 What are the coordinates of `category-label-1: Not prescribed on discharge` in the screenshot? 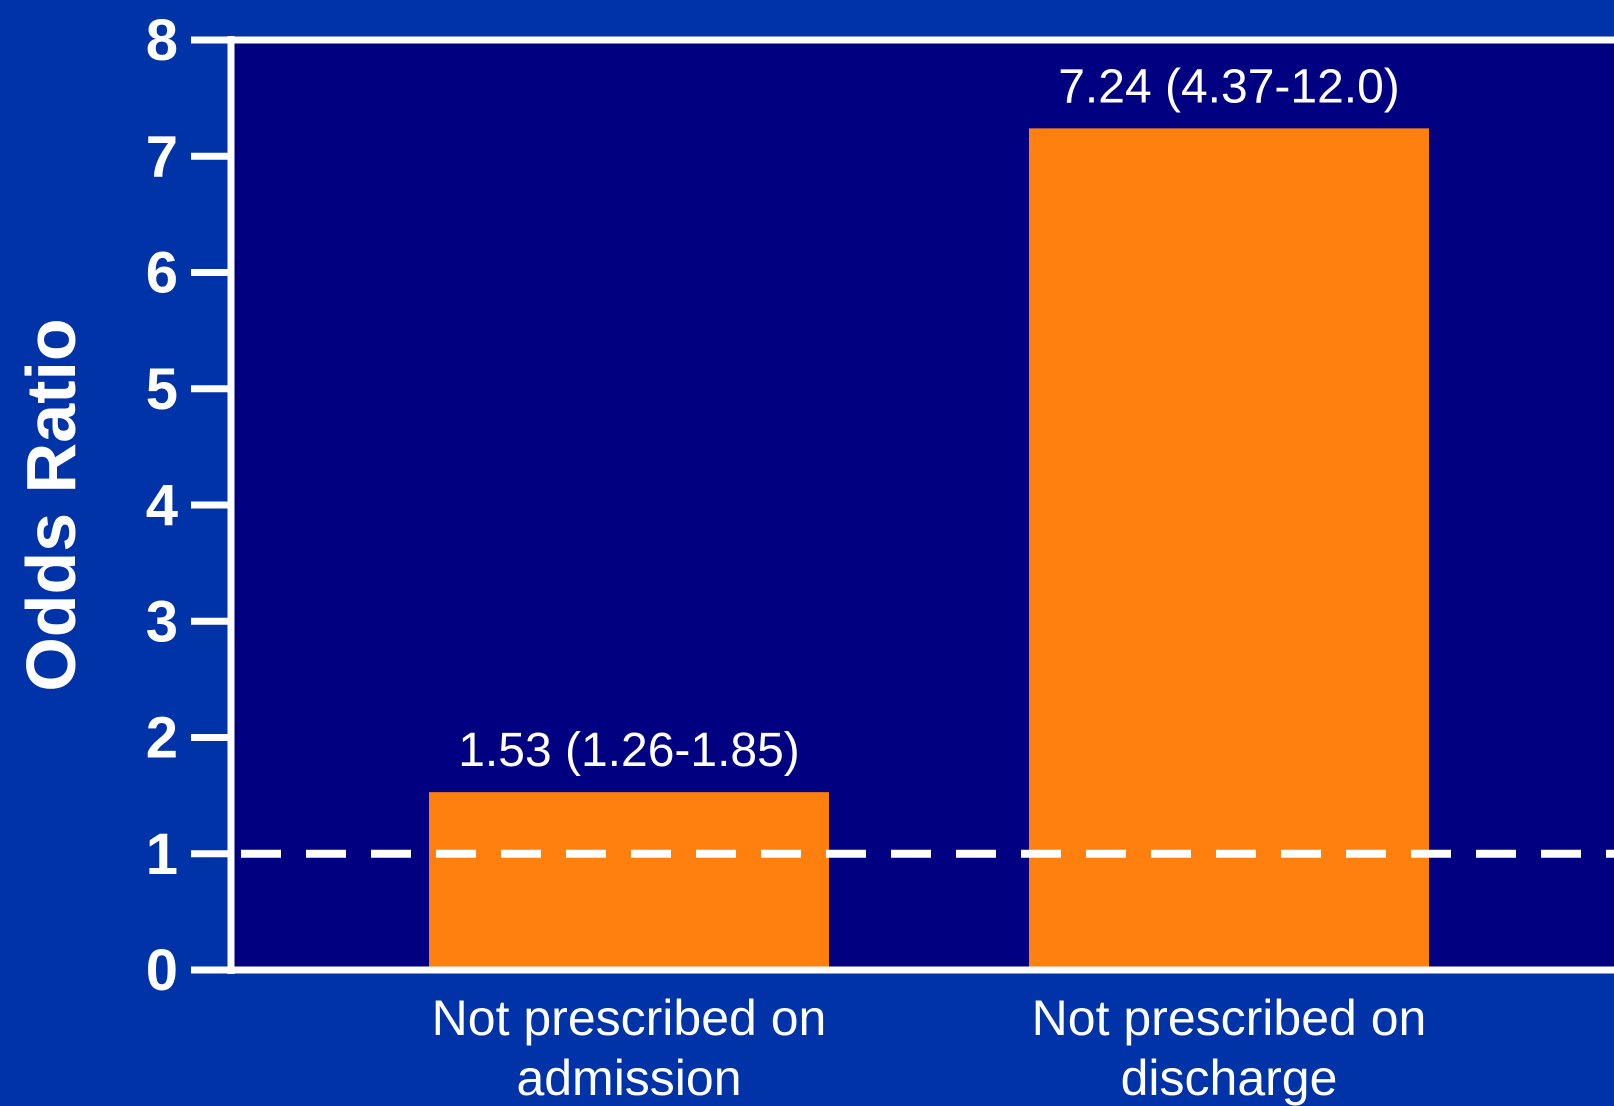 It's located at (1229, 1048).